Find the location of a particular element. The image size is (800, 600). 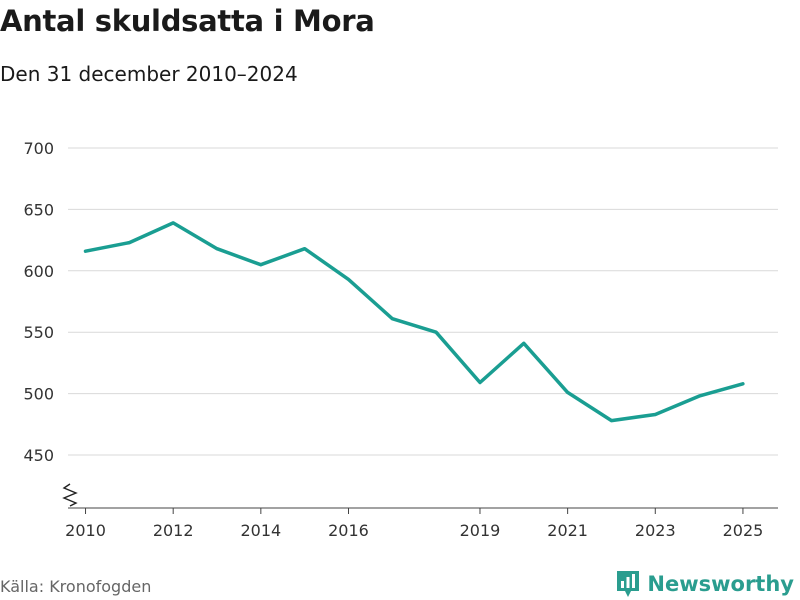

y-tick-label-700: 700 is located at coordinates (38, 148).